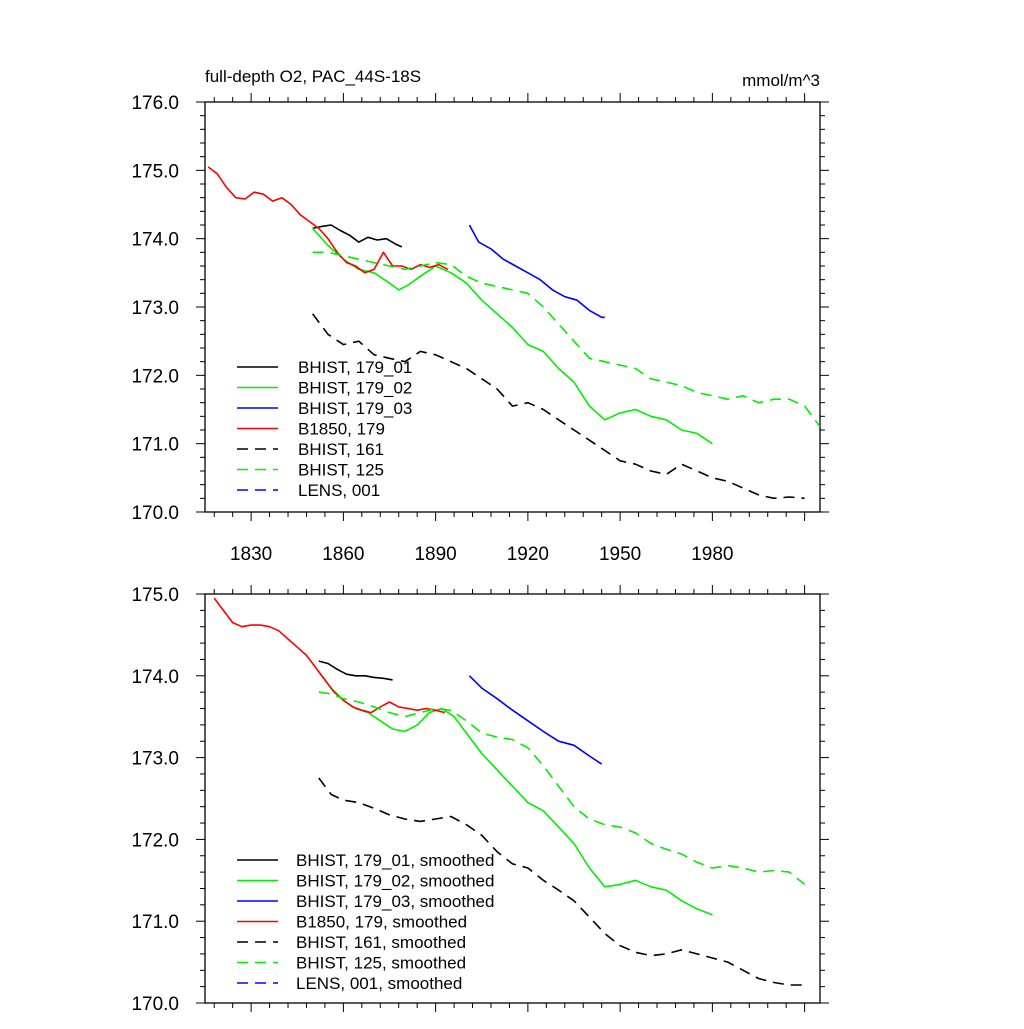 Image resolution: width=1024 pixels, height=1029 pixels. I want to click on legend-label: BHIST, 125, smoothed, so click(381, 963).